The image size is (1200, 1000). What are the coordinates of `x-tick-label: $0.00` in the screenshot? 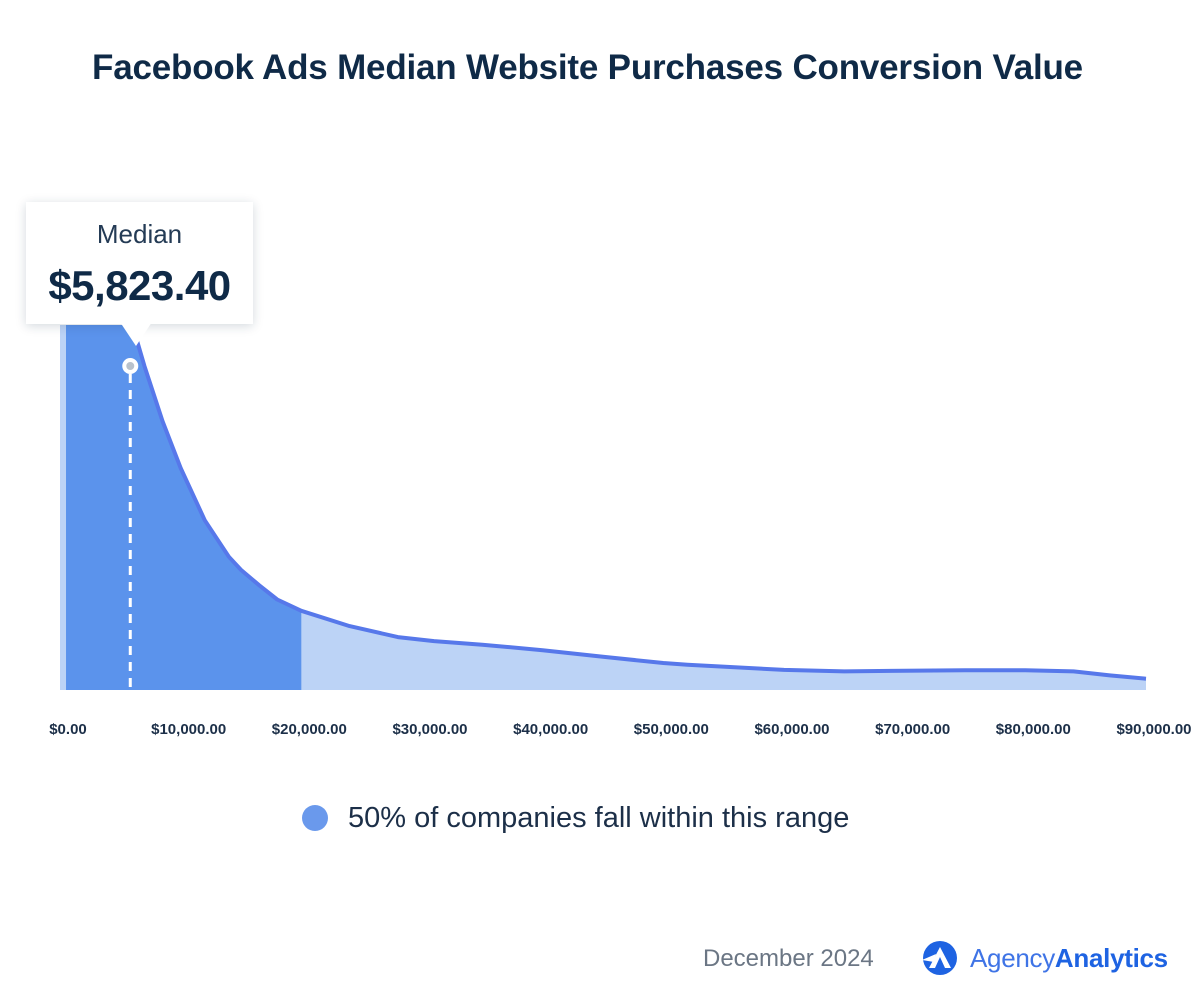 It's located at (68, 729).